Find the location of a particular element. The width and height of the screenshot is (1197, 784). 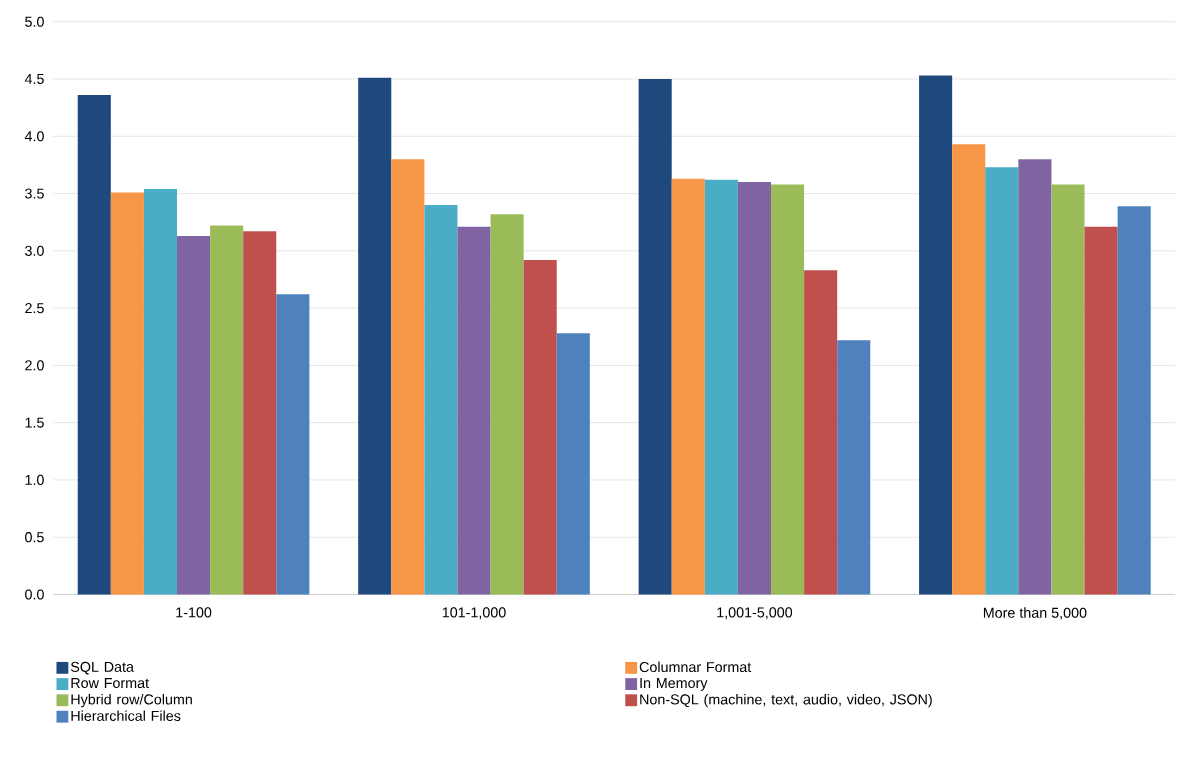

y-tick-label: 2.5 is located at coordinates (34, 308).